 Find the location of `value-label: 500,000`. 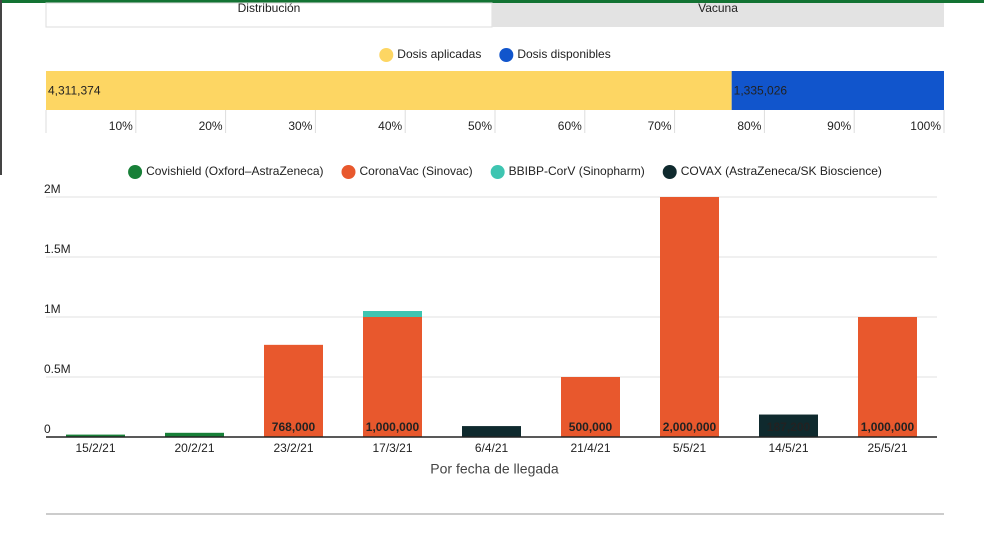

value-label: 500,000 is located at coordinates (591, 427).